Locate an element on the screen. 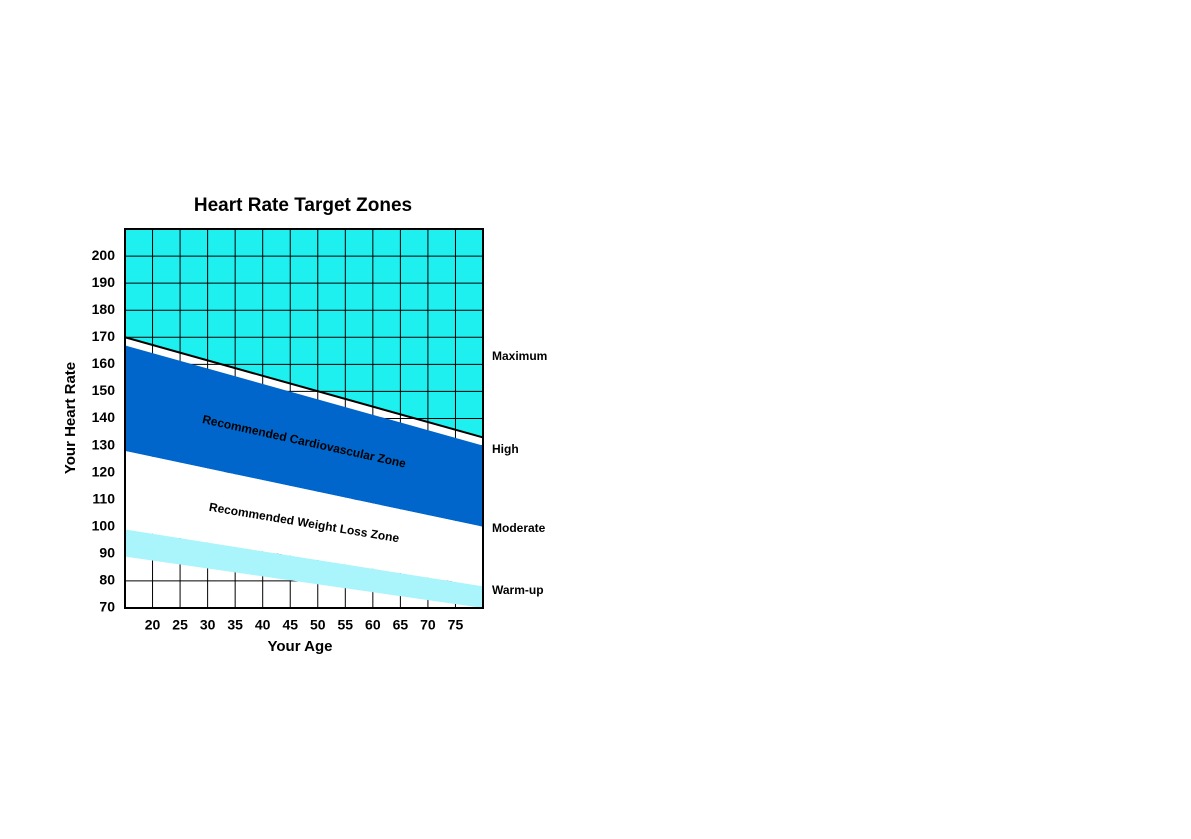 This screenshot has width=1191, height=839. x-tick-label: 70 is located at coordinates (428, 625).